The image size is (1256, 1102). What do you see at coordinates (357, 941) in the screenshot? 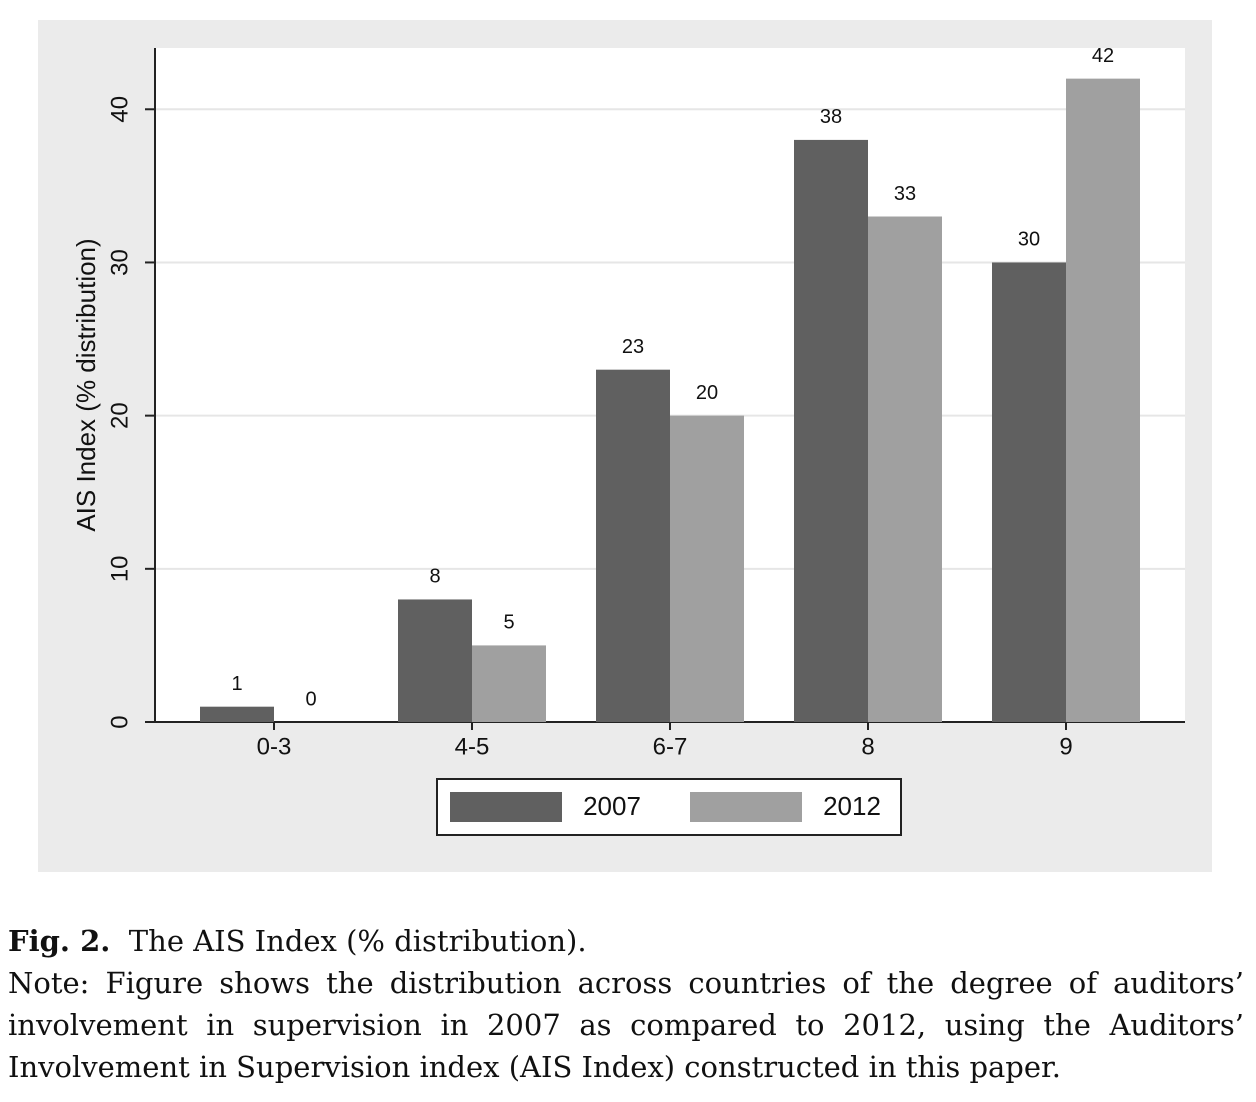
I see `caption-text: The AIS Index (% distribution).` at bounding box center [357, 941].